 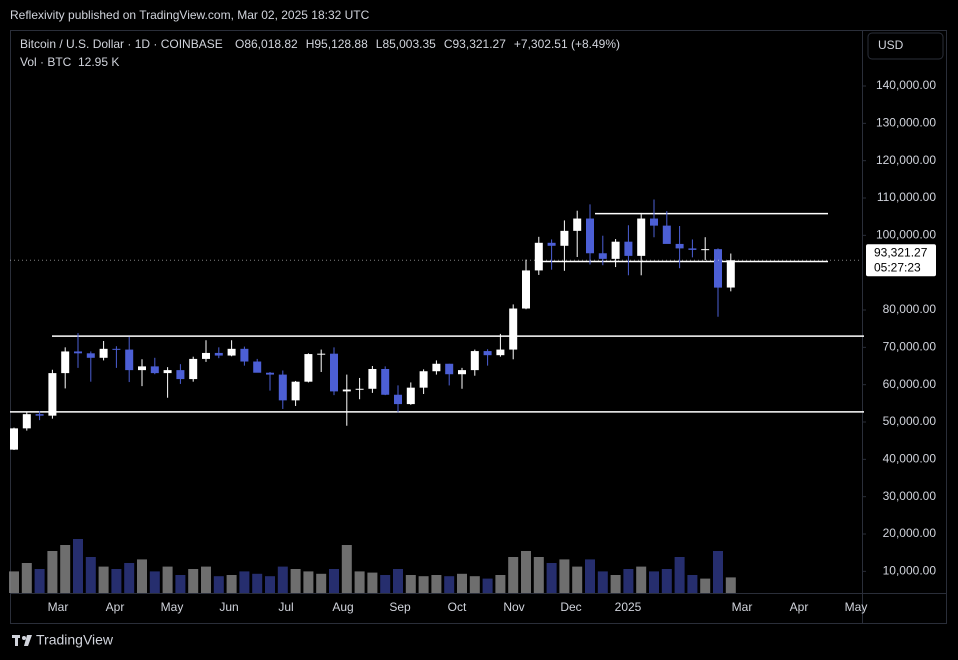 What do you see at coordinates (570, 607) in the screenshot?
I see `x-tick-label: Dec` at bounding box center [570, 607].